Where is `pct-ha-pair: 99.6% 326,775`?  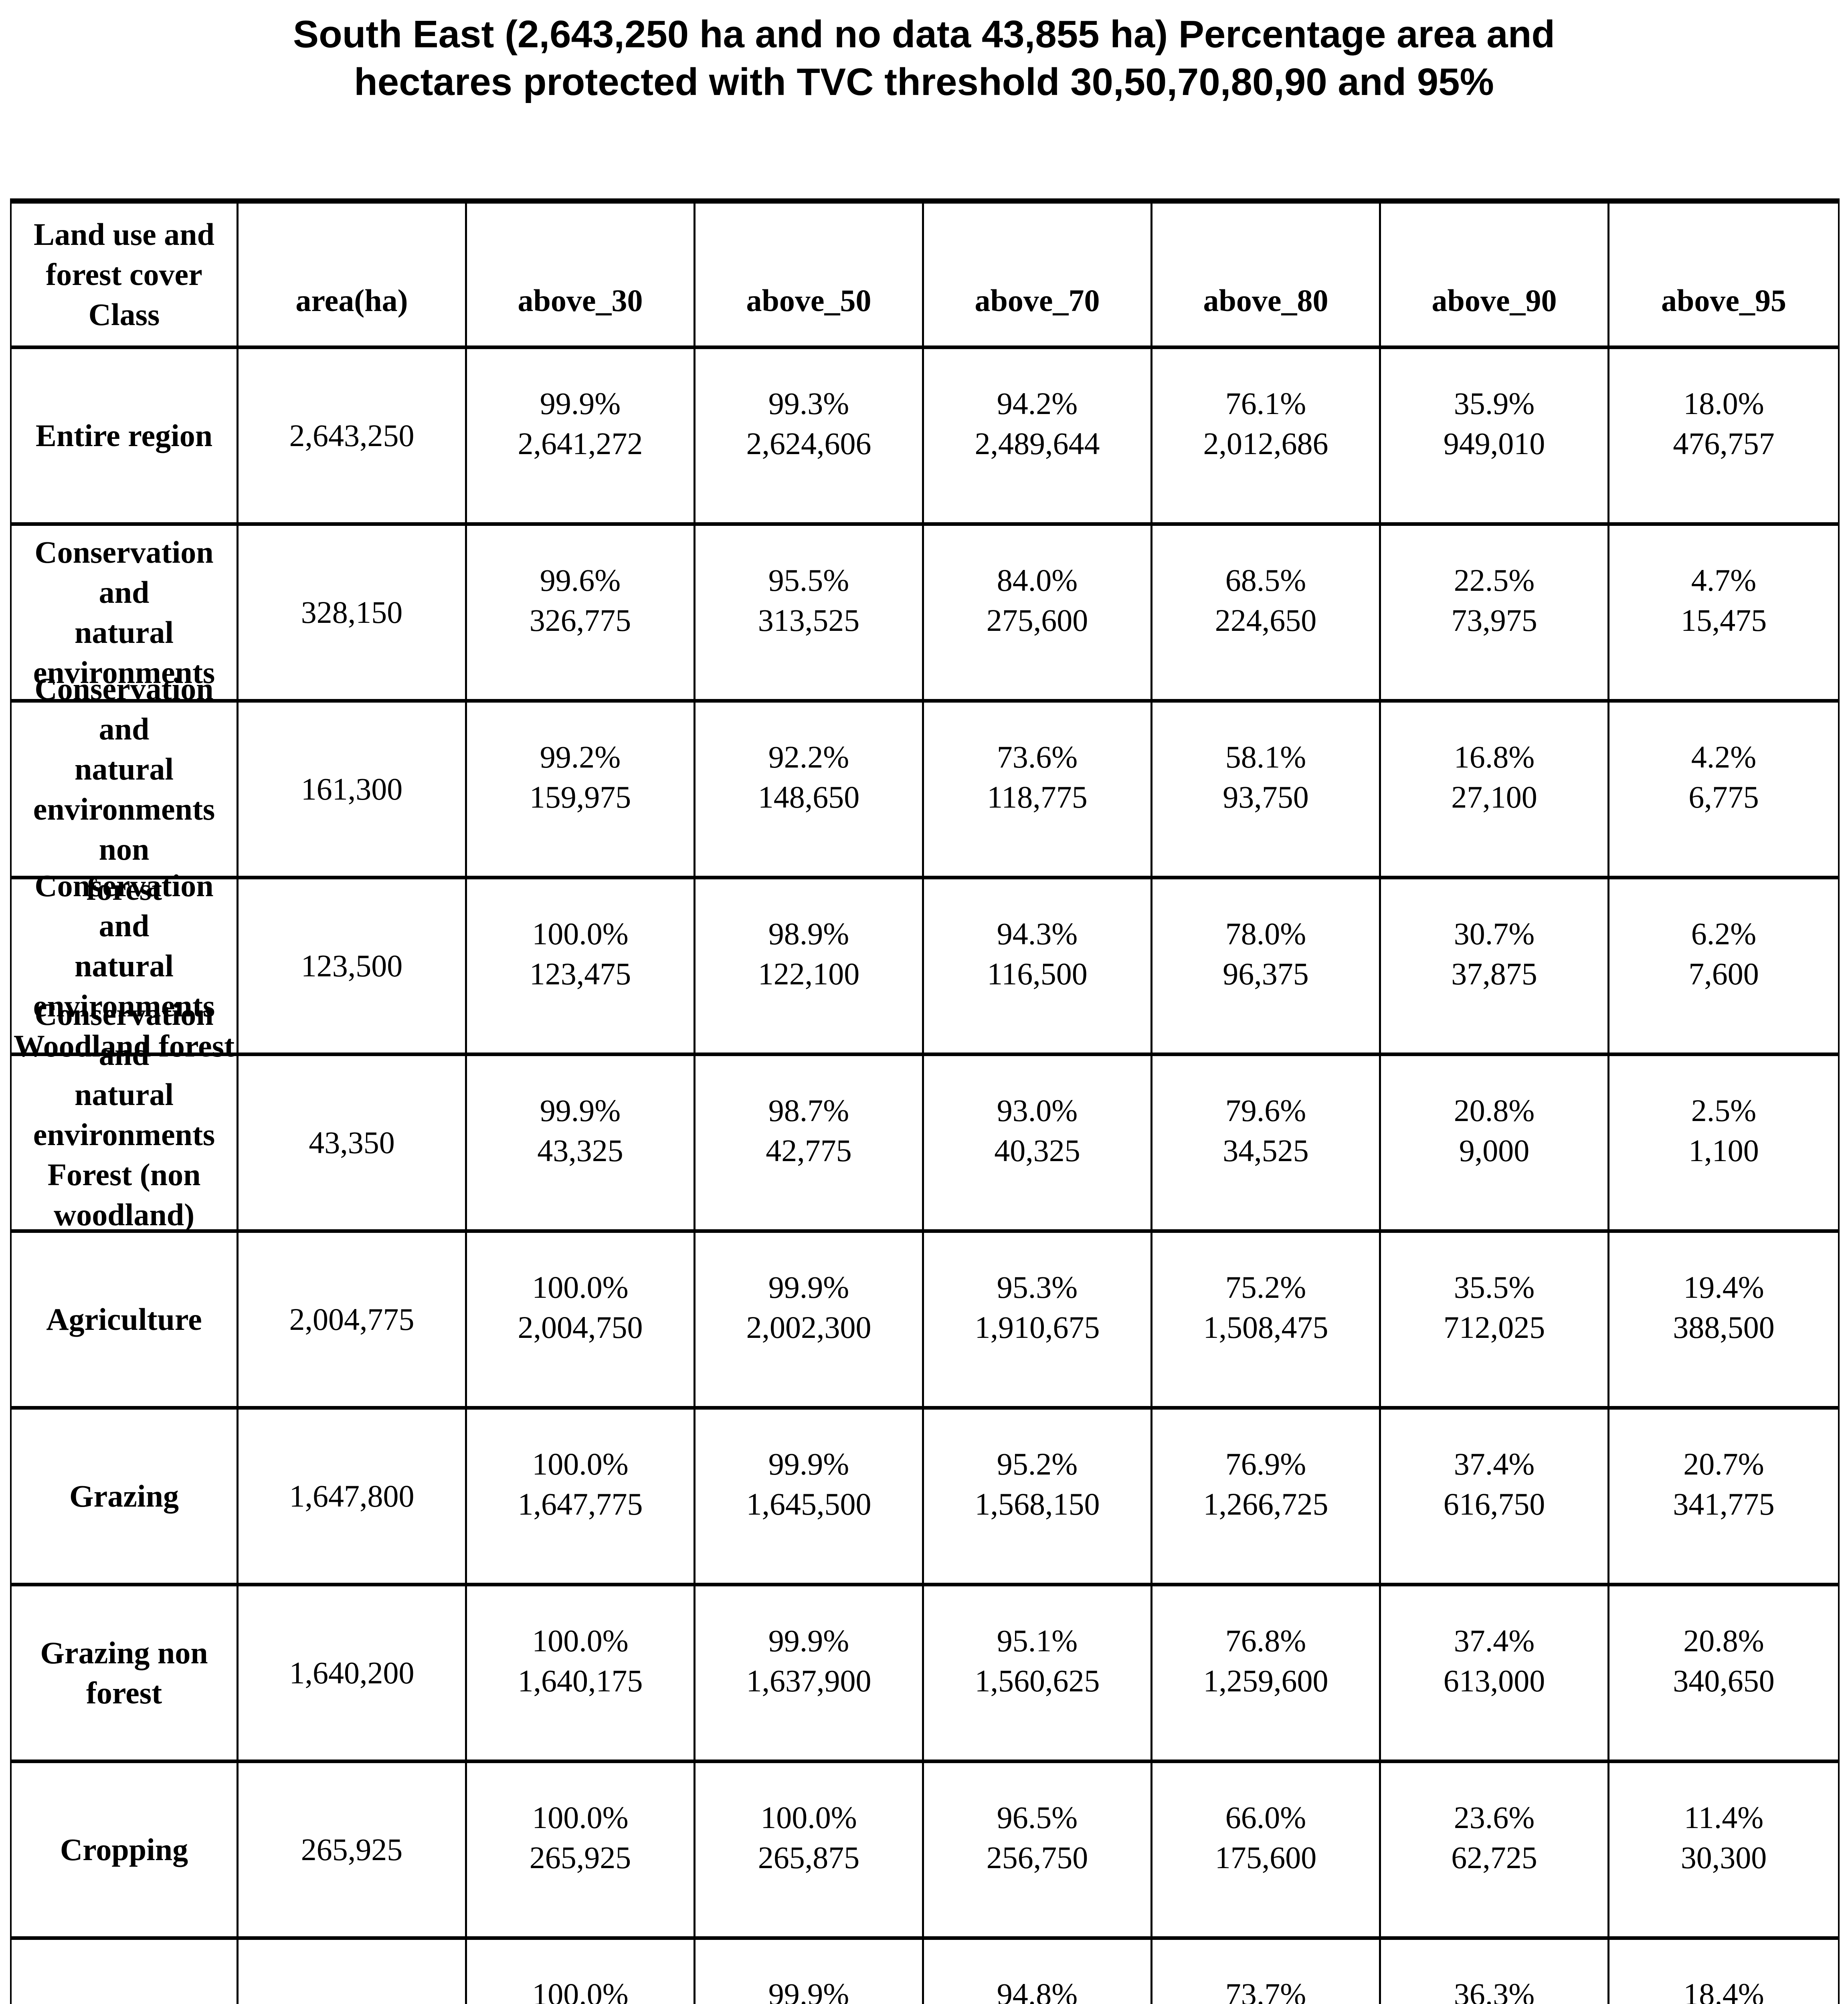
pct-ha-pair: 99.6% 326,775 is located at coordinates (580, 600).